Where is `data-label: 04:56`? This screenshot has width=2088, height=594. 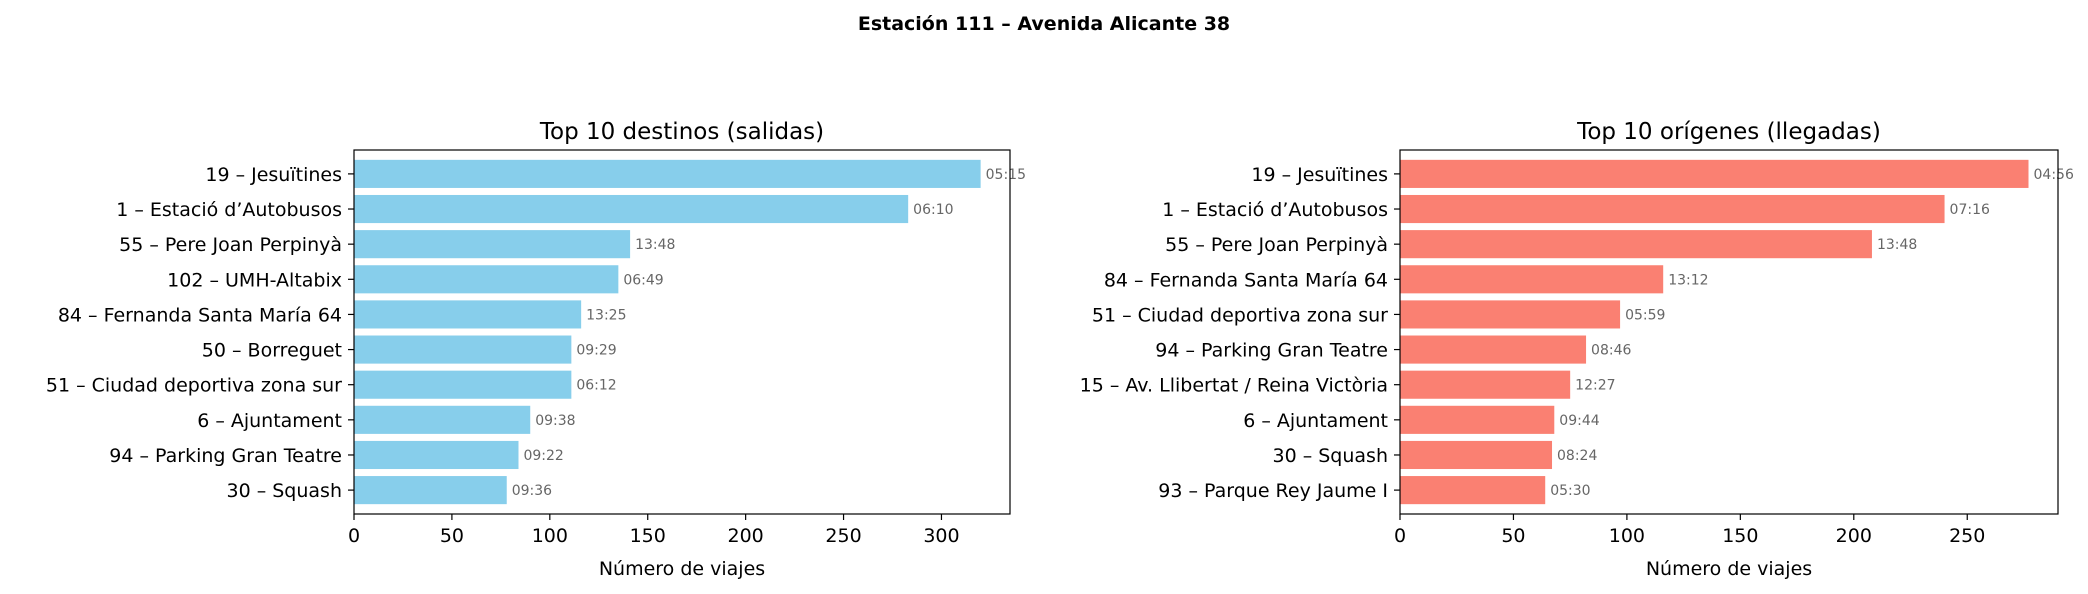
data-label: 04:56 is located at coordinates (2054, 175).